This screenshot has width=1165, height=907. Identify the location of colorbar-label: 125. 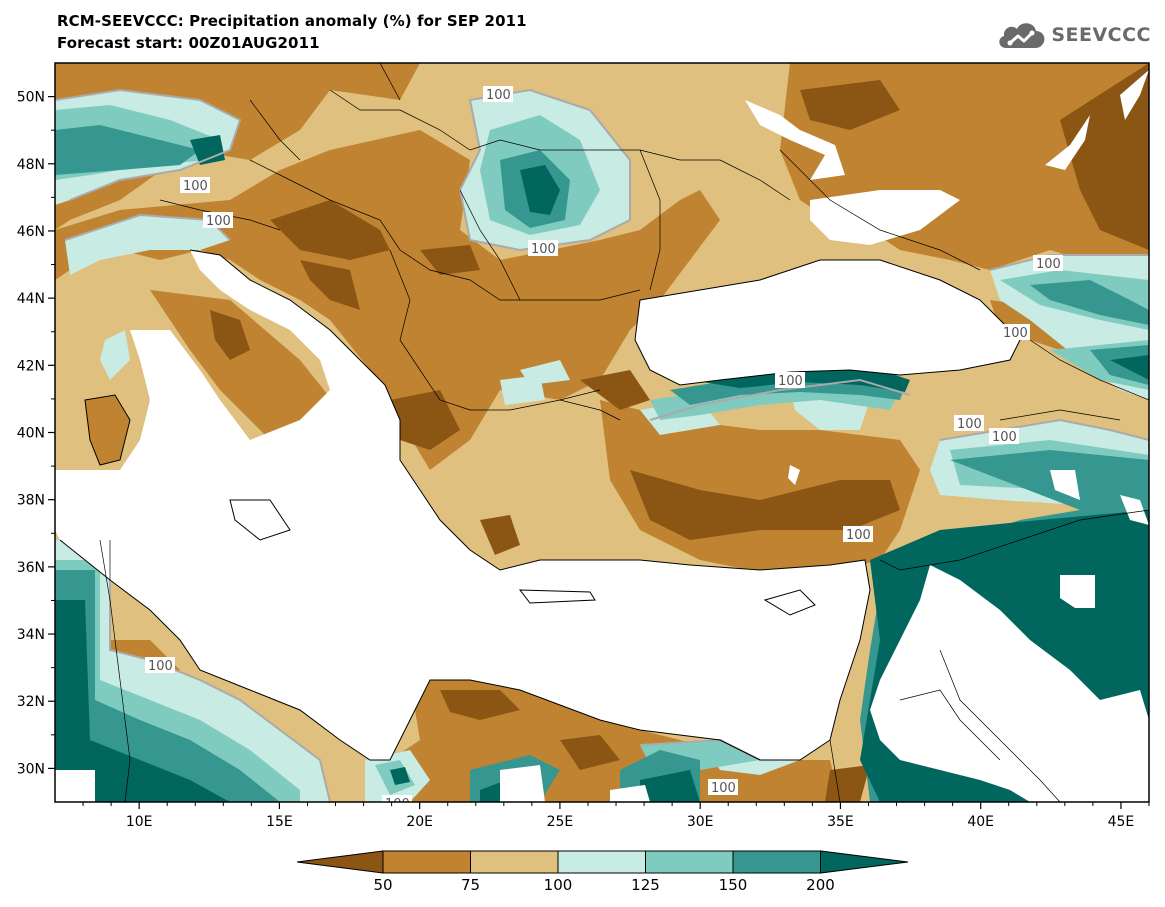
(645, 885).